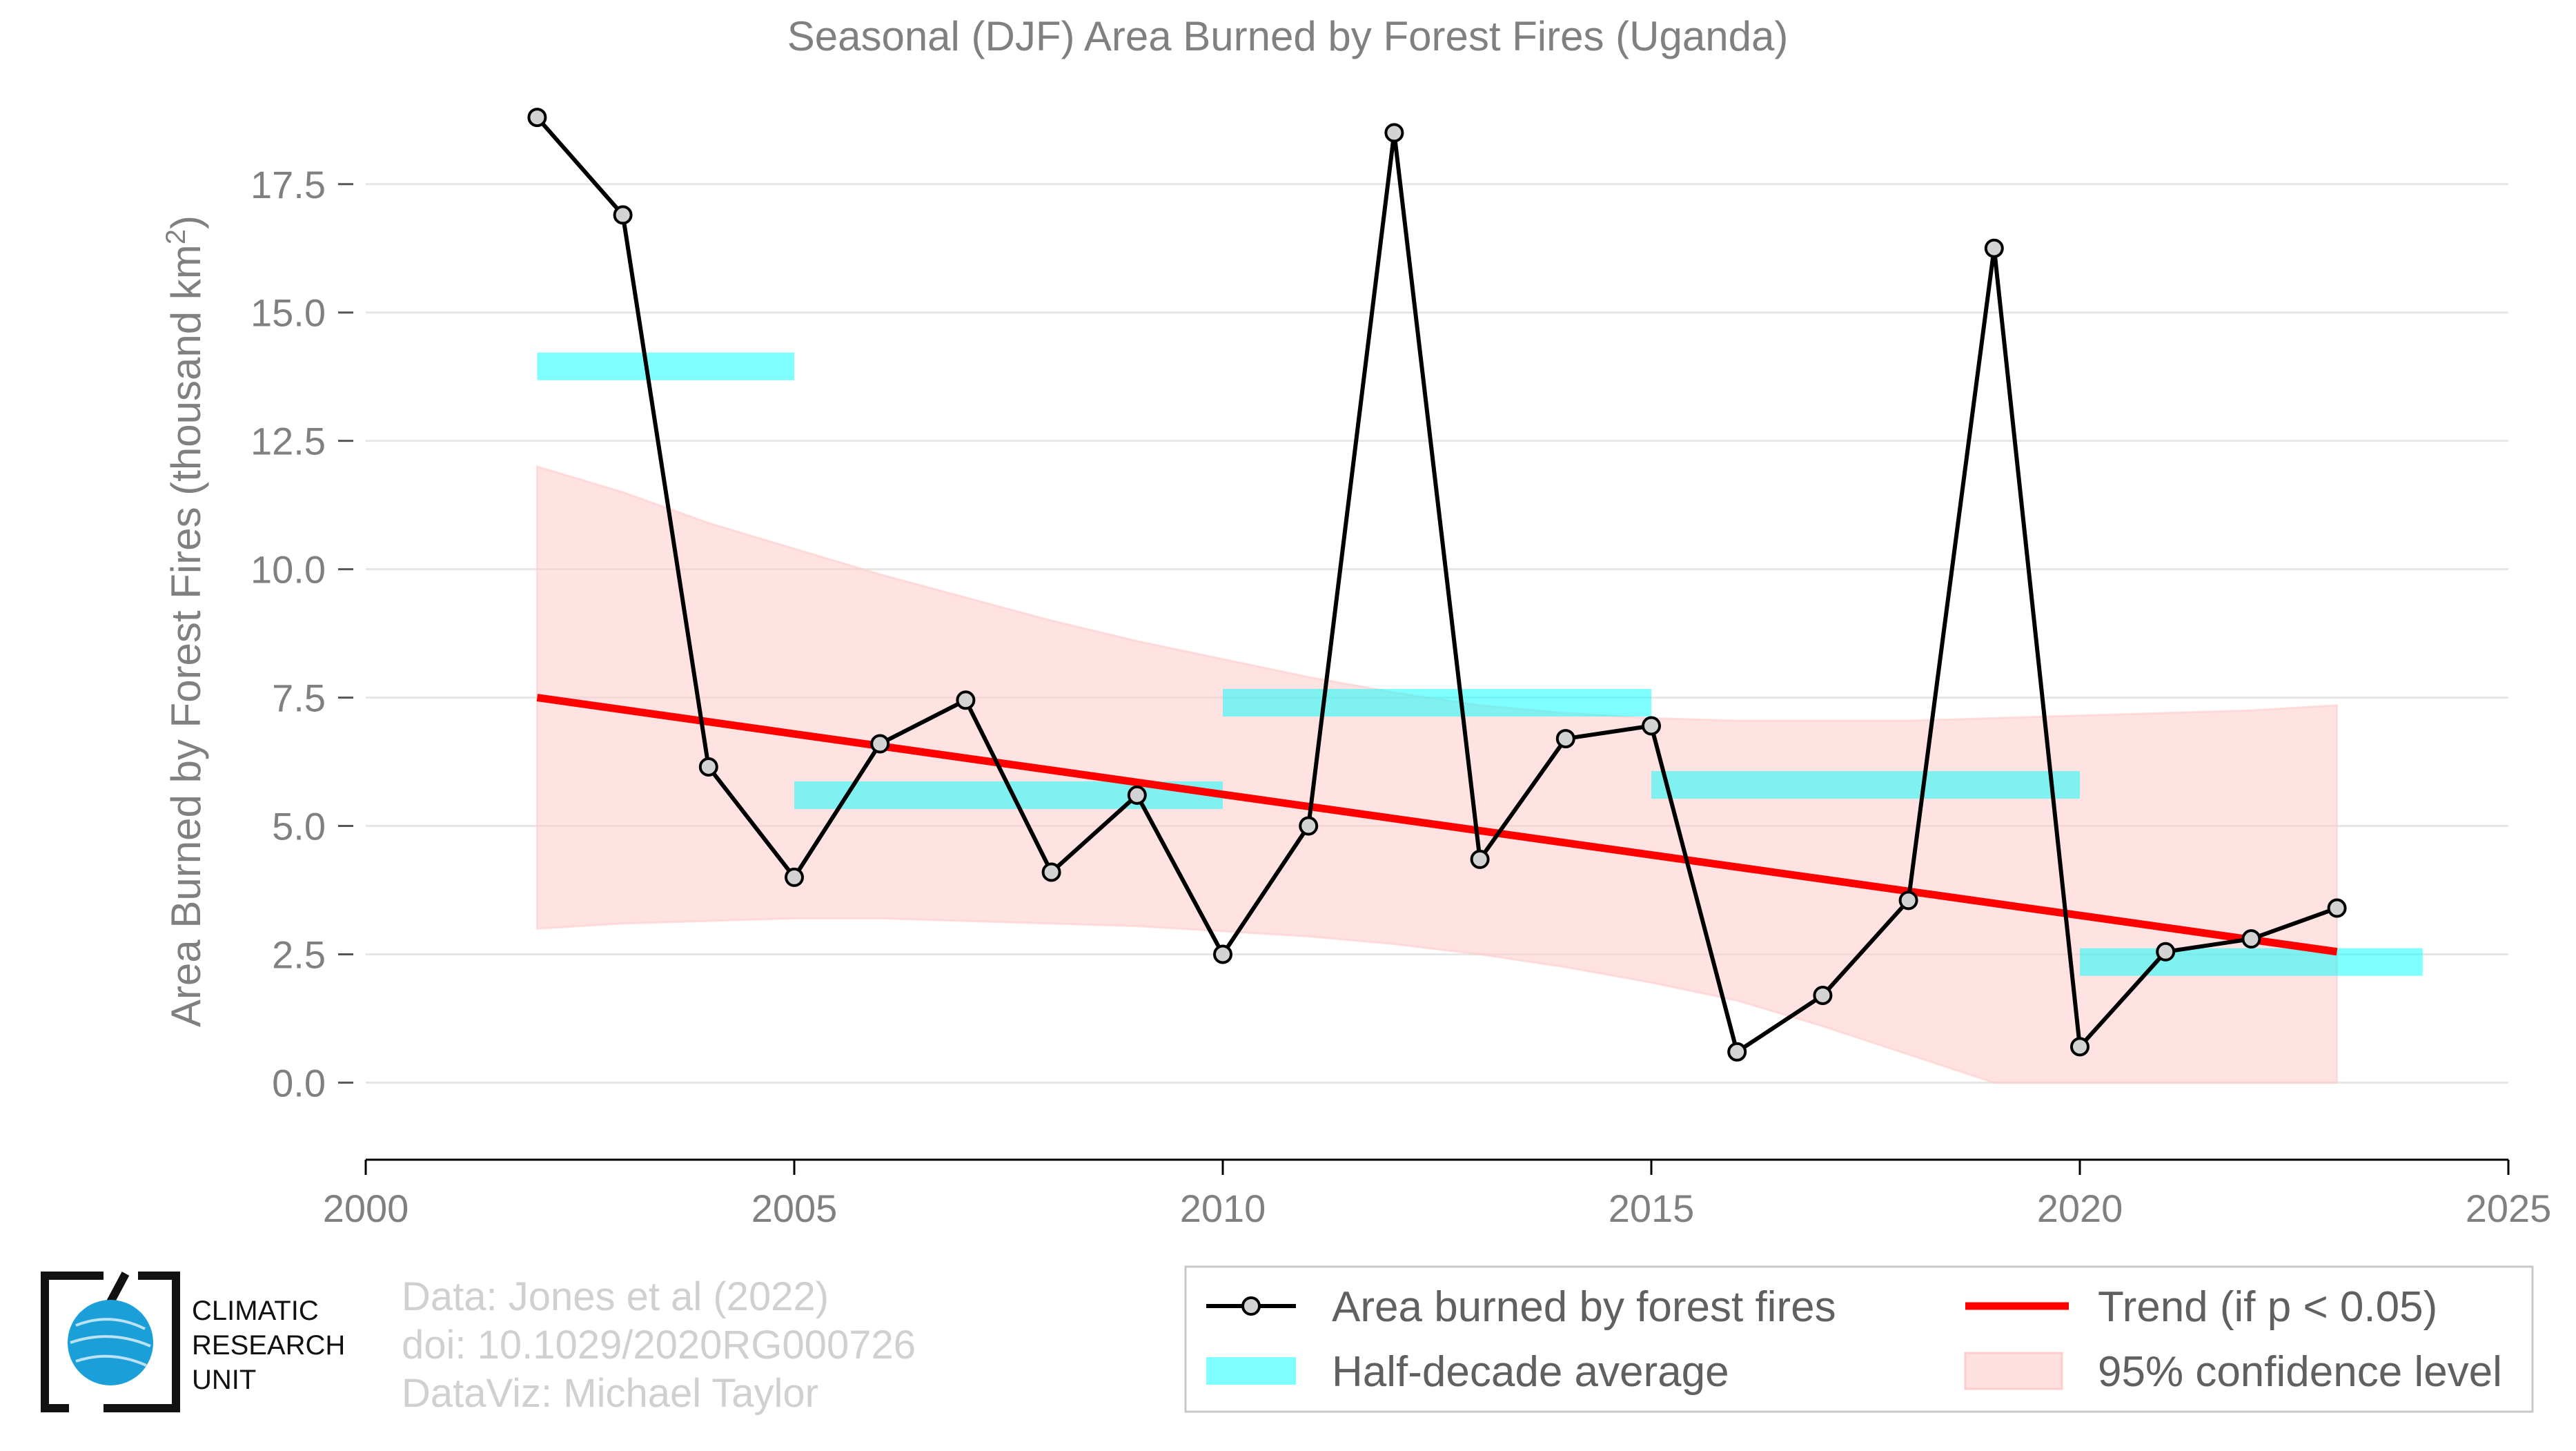 The width and height of the screenshot is (2576, 1451). Describe the element at coordinates (224, 1380) in the screenshot. I see `logo-text-unit: UNIT` at that location.